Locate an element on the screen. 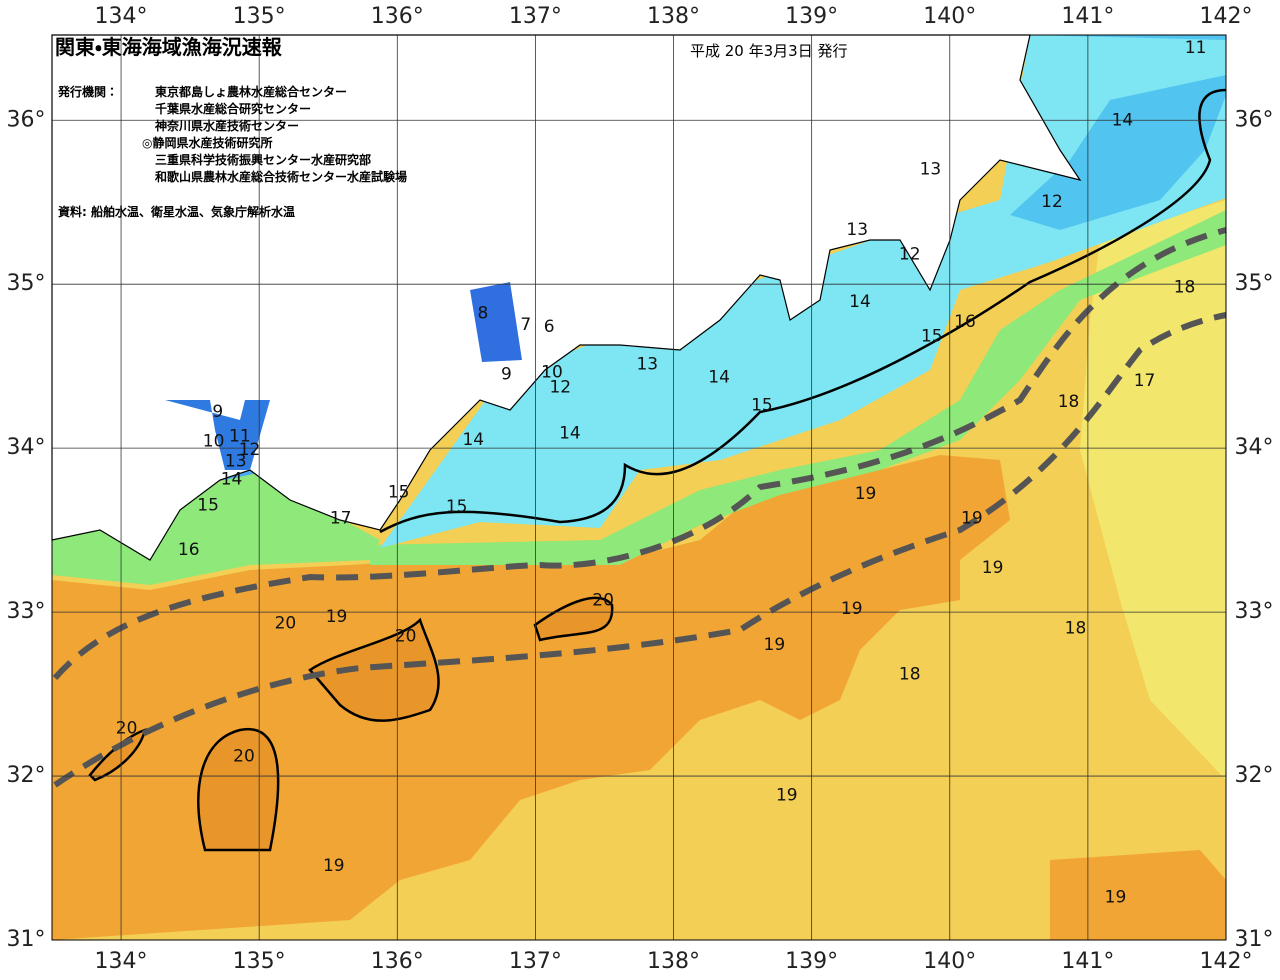 The image size is (1280, 980). x-tick-label: 137° is located at coordinates (535, 16).